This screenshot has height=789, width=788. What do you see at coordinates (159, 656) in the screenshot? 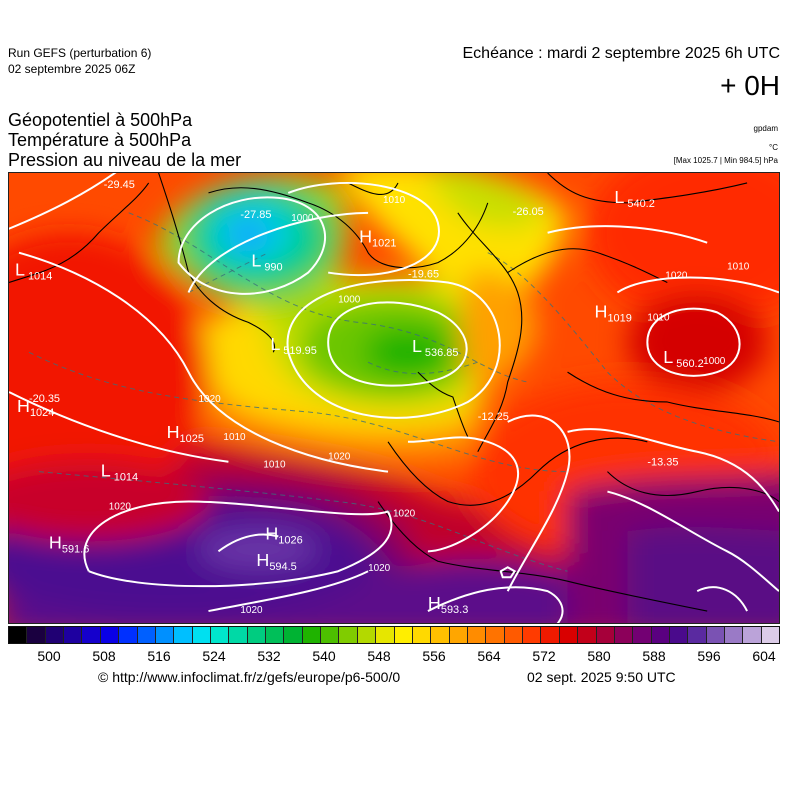
I see `colorbar-tick-label: 516` at bounding box center [159, 656].